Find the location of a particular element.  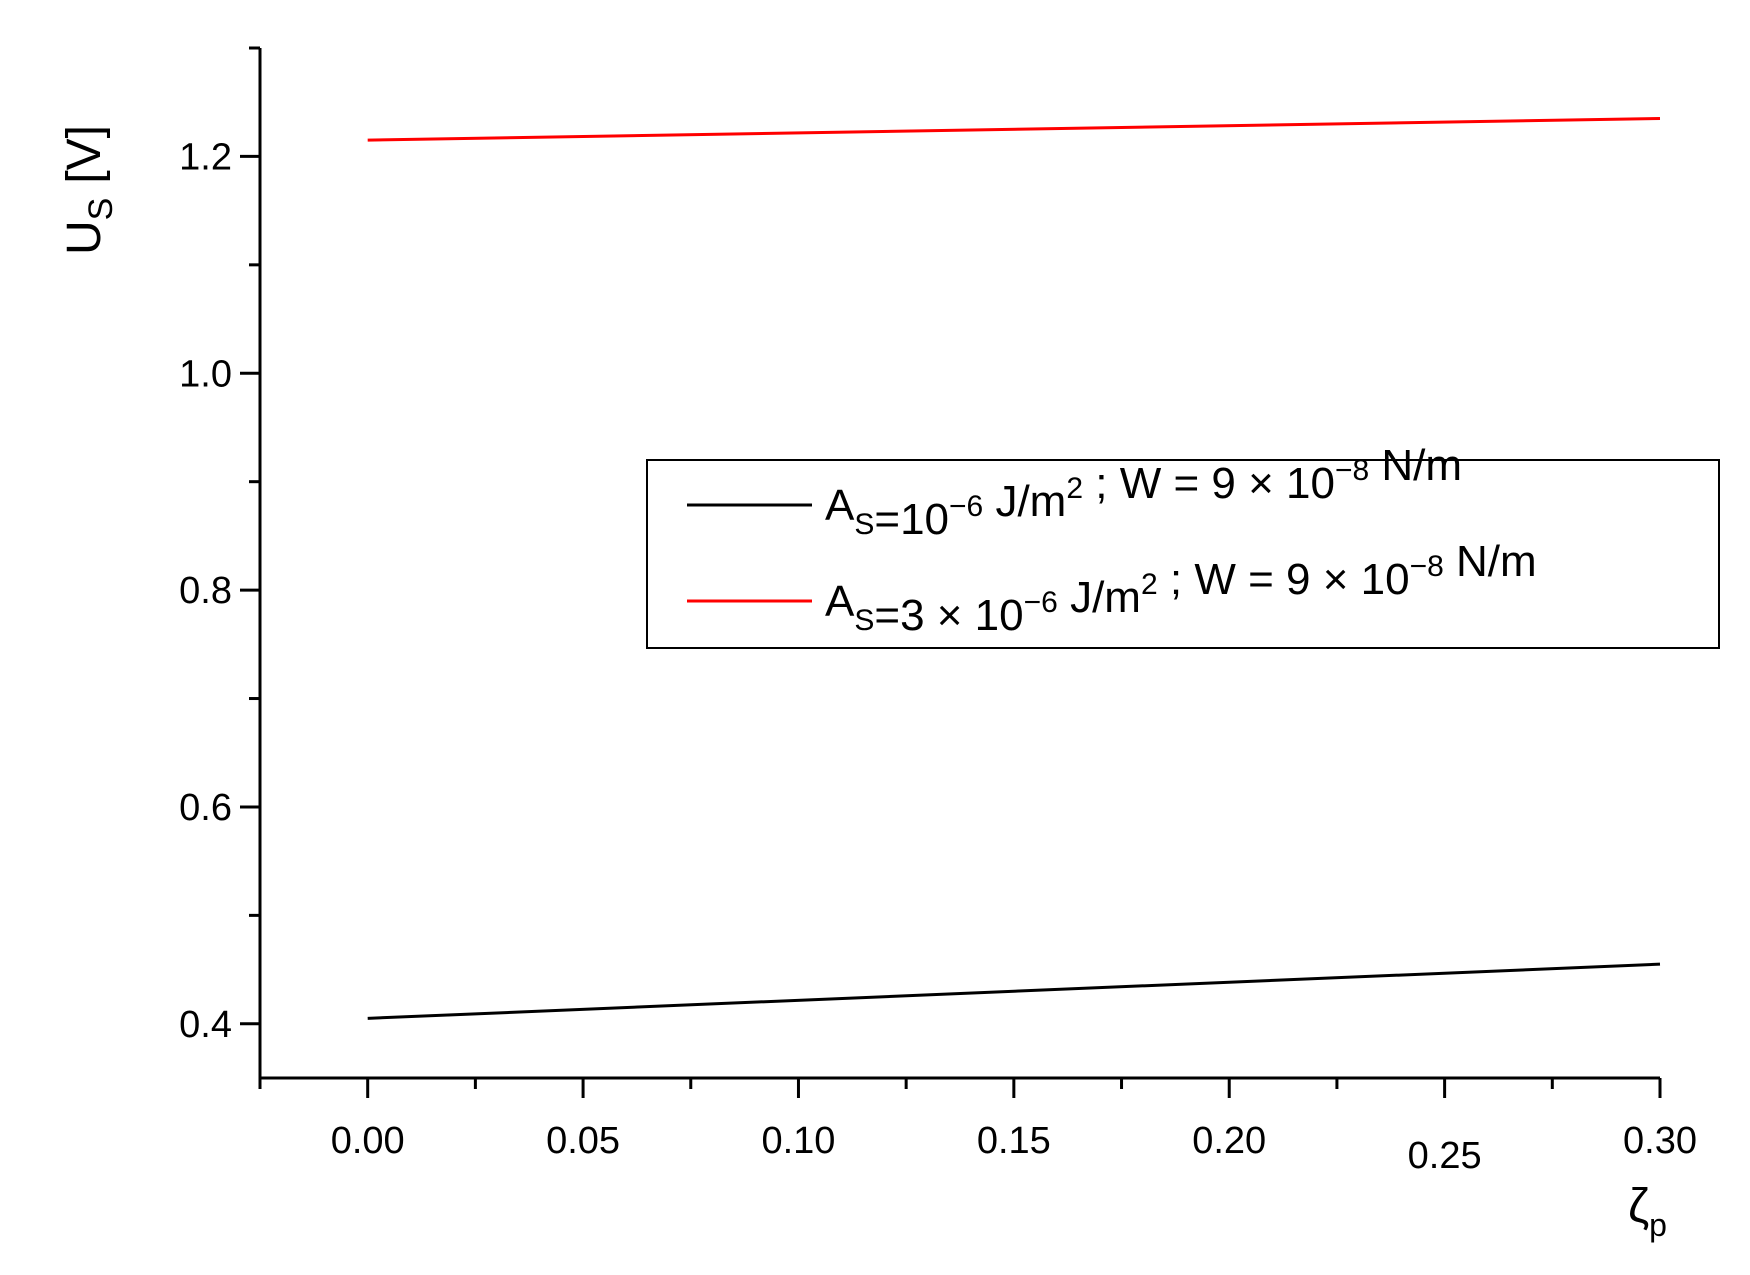

x-tick-label: 0.15 is located at coordinates (1014, 1141).